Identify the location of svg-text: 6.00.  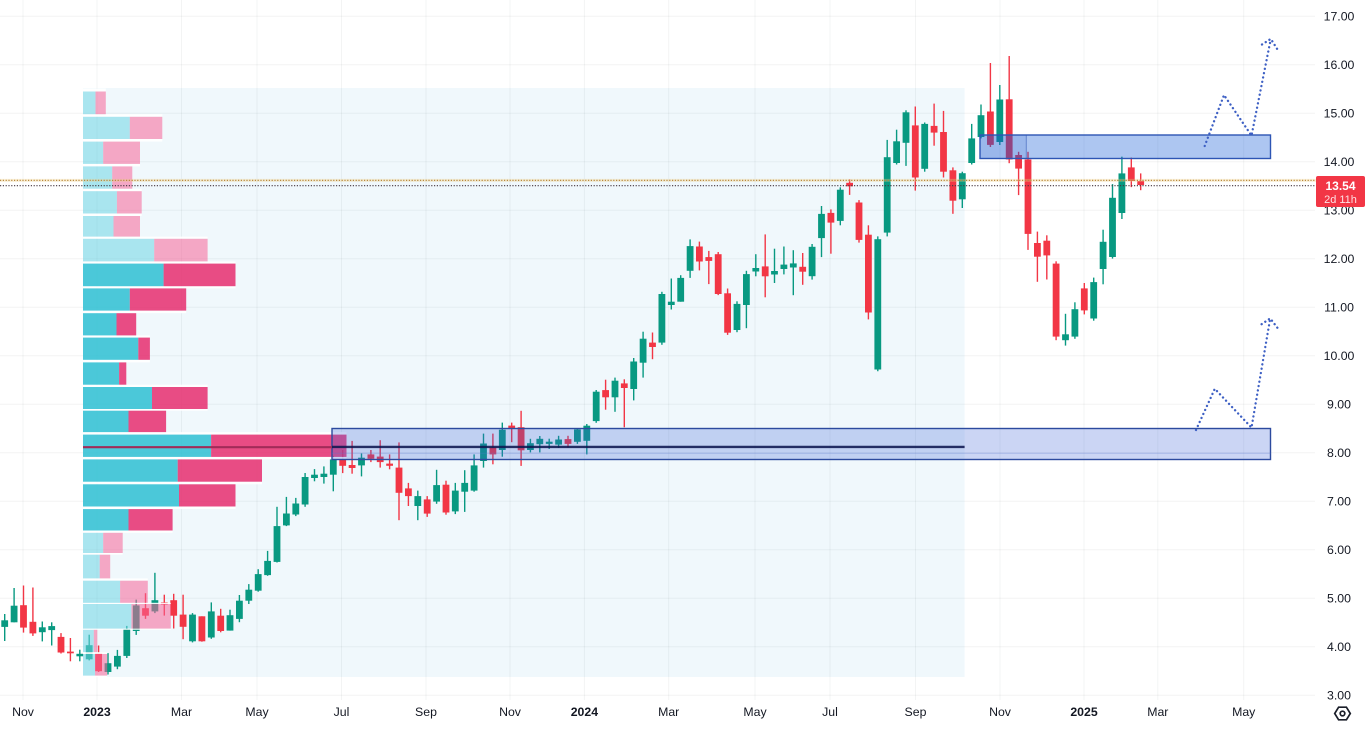
(1339, 550).